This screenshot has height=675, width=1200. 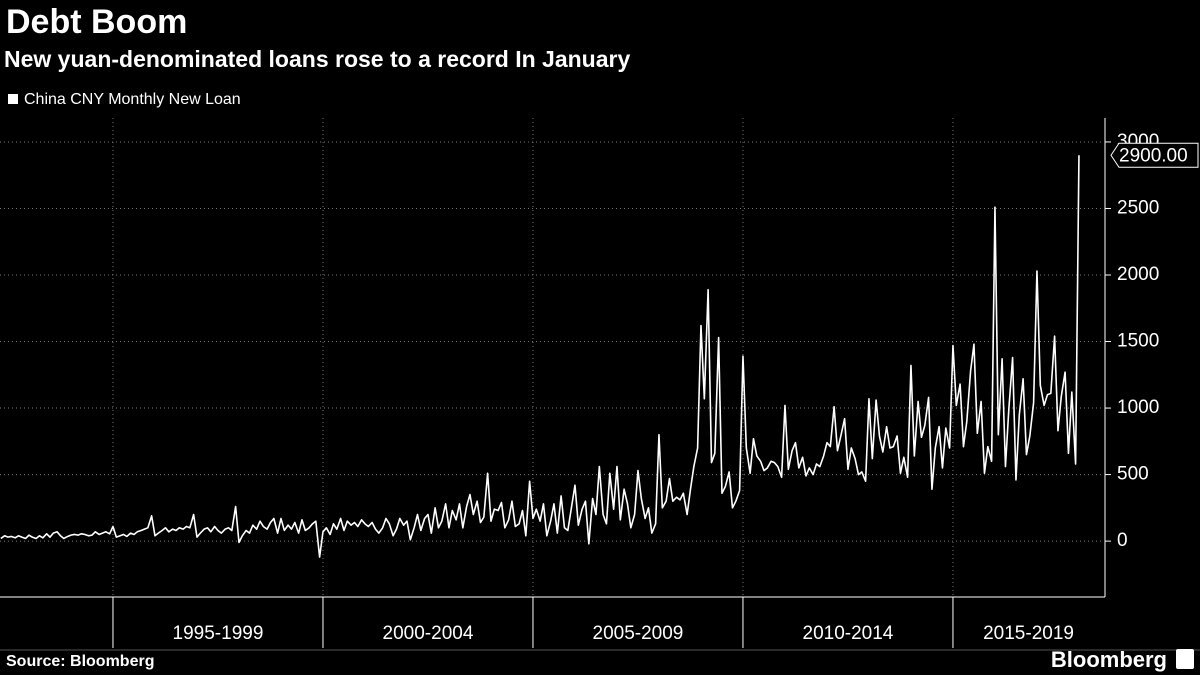 What do you see at coordinates (638, 633) in the screenshot?
I see `x-tick-label: 2005-2009` at bounding box center [638, 633].